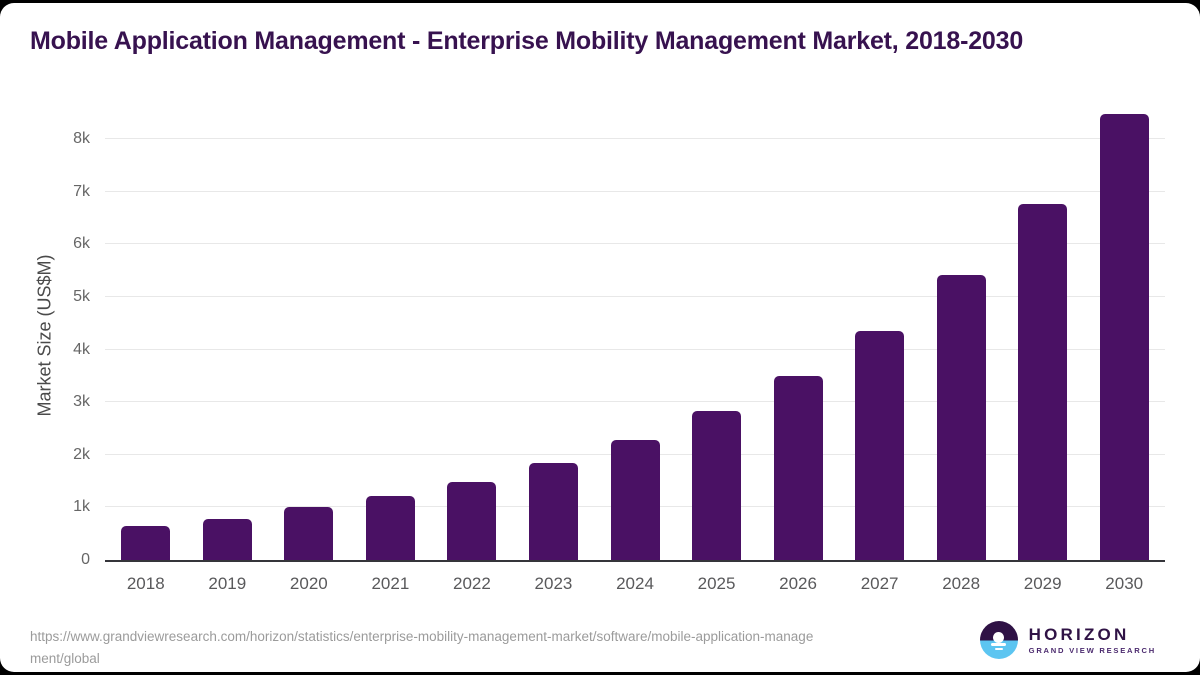 The height and width of the screenshot is (675, 1200). What do you see at coordinates (146, 543) in the screenshot?
I see `bar-2018` at bounding box center [146, 543].